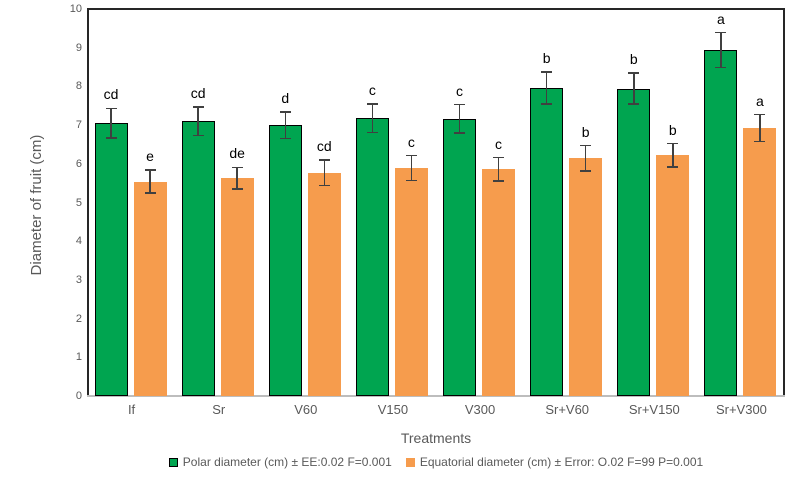 The height and width of the screenshot is (485, 800). What do you see at coordinates (306, 409) in the screenshot?
I see `x-tick-label-v60: V60` at bounding box center [306, 409].